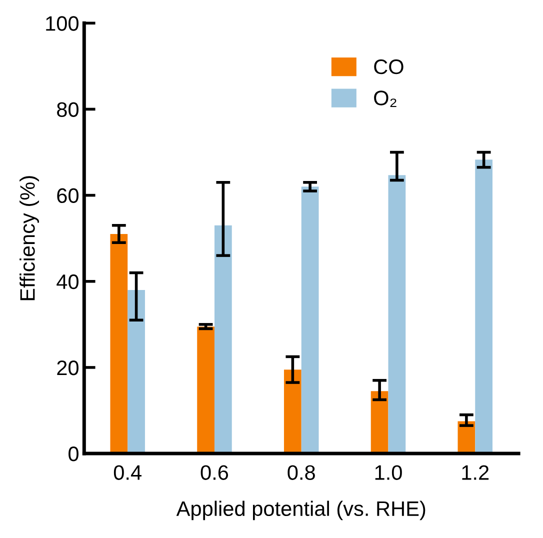  I want to click on legend-label: O₂, so click(385, 98).